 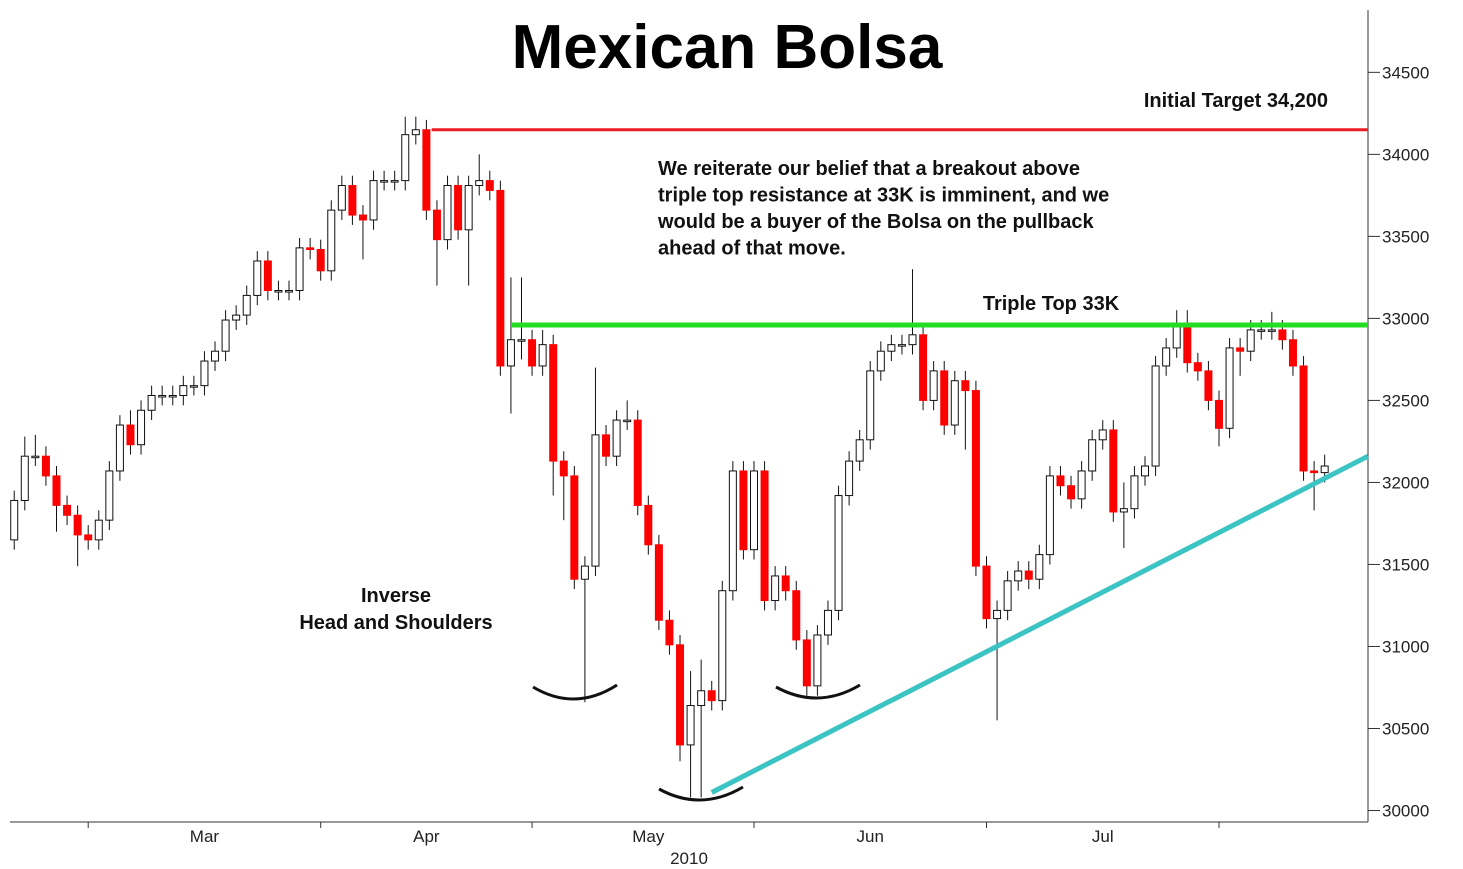 What do you see at coordinates (1405, 72) in the screenshot?
I see `y-tick-label: 34500` at bounding box center [1405, 72].